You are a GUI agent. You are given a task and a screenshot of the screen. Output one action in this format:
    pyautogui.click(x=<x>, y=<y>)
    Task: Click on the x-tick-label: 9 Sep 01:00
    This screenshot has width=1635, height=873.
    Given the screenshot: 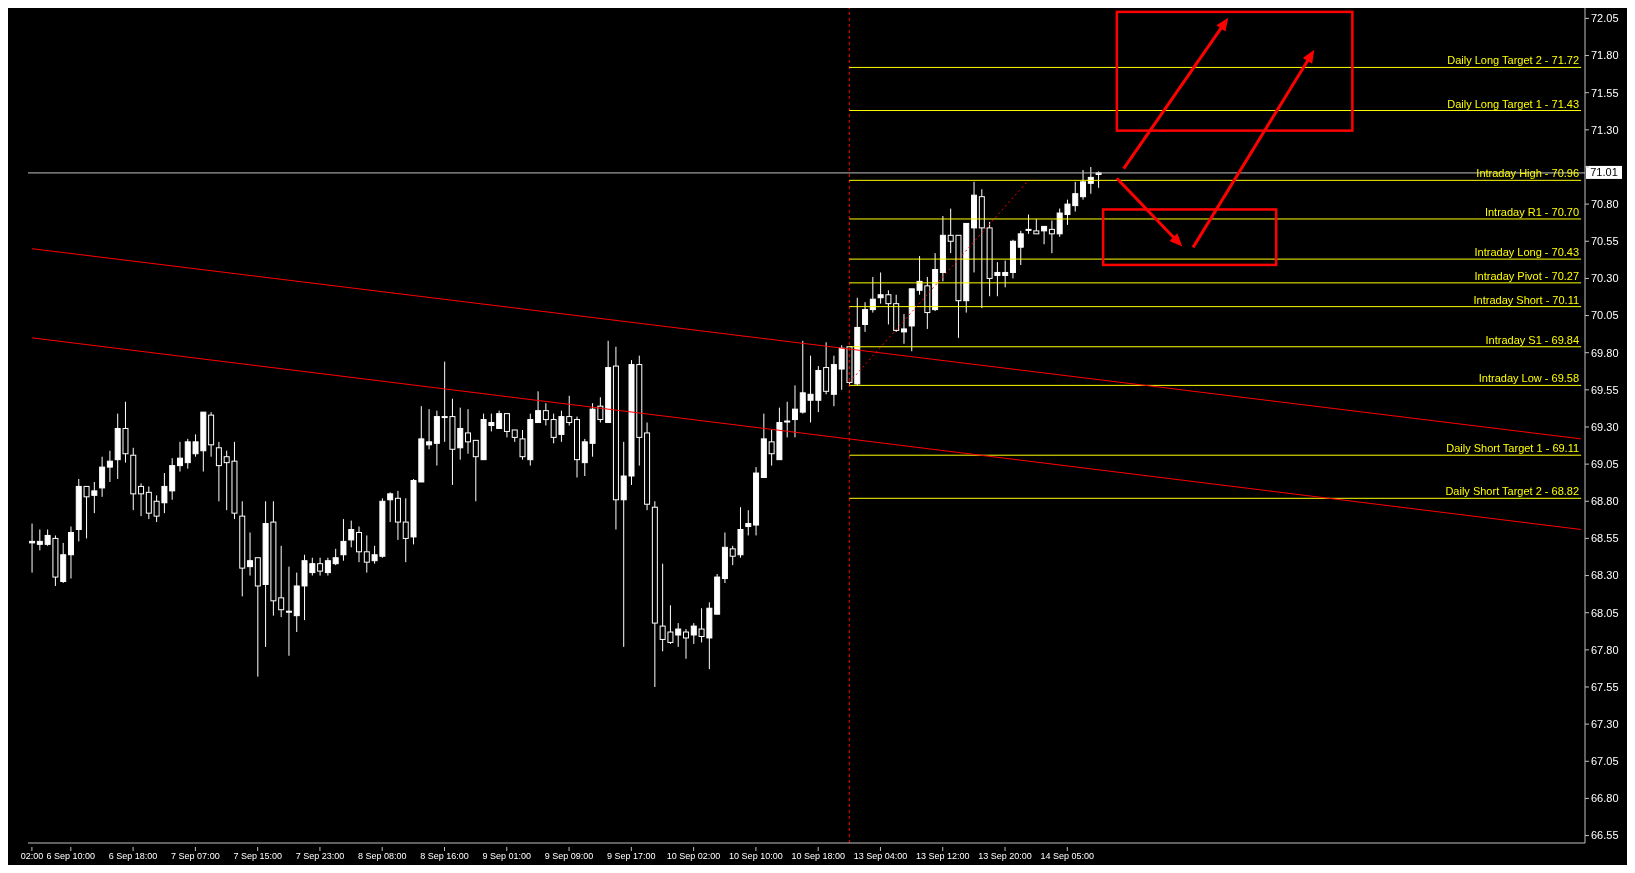 What is the action you would take?
    pyautogui.click(x=507, y=856)
    